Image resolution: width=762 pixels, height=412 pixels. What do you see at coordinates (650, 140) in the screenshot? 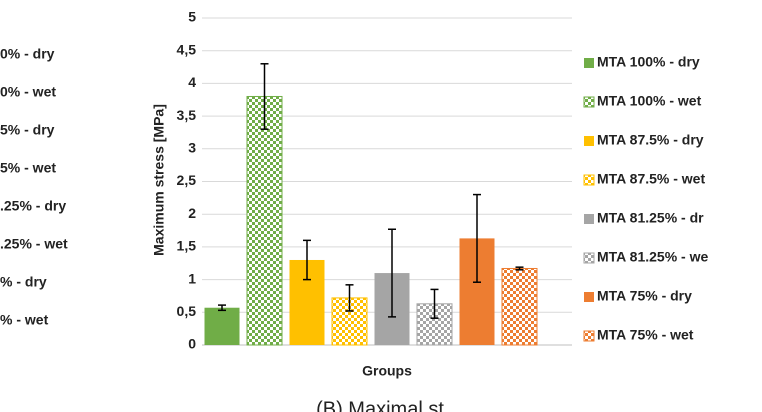
I see `legend-label: MTA 87.5% - dry` at bounding box center [650, 140].